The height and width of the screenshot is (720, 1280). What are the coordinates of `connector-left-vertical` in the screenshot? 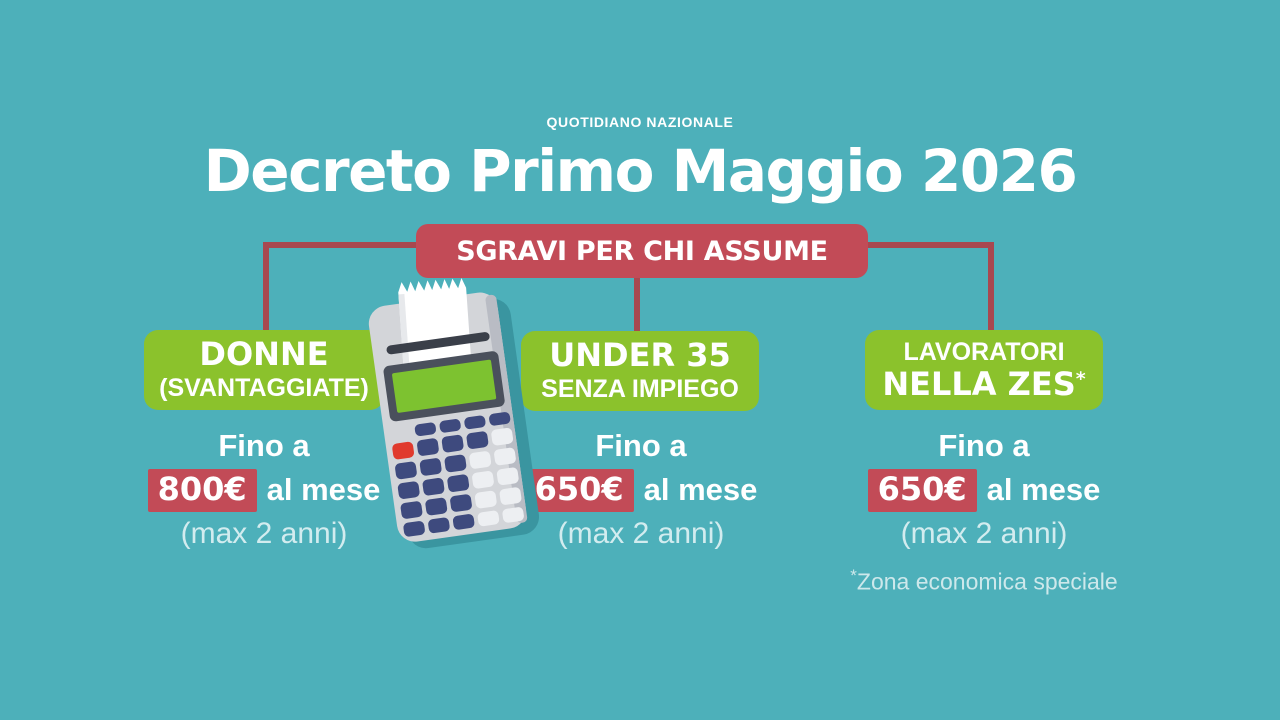 It's located at (266, 288).